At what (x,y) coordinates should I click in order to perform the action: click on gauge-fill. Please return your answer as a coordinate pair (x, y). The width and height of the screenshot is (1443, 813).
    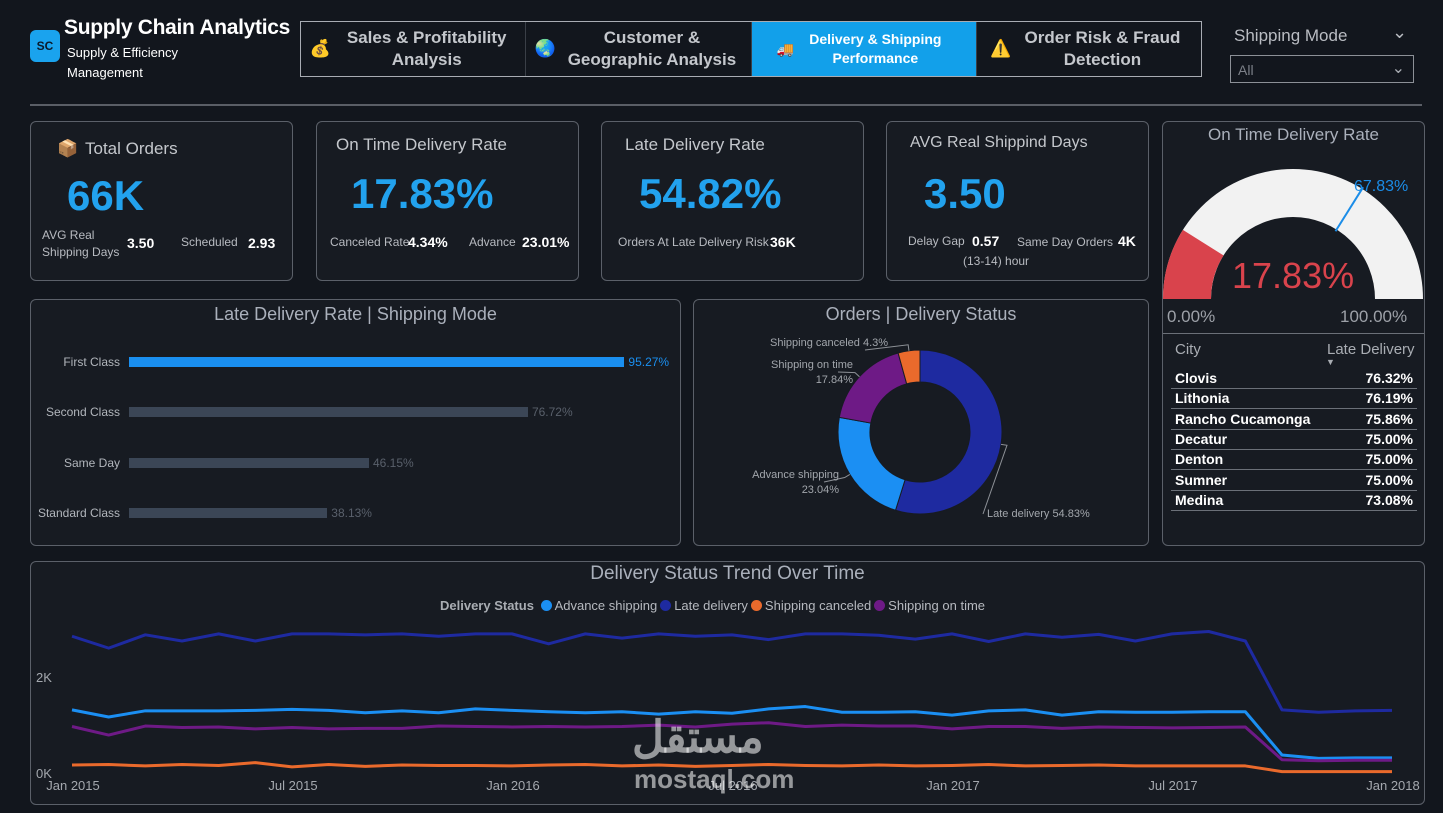
    Looking at the image, I should click on (1193, 264).